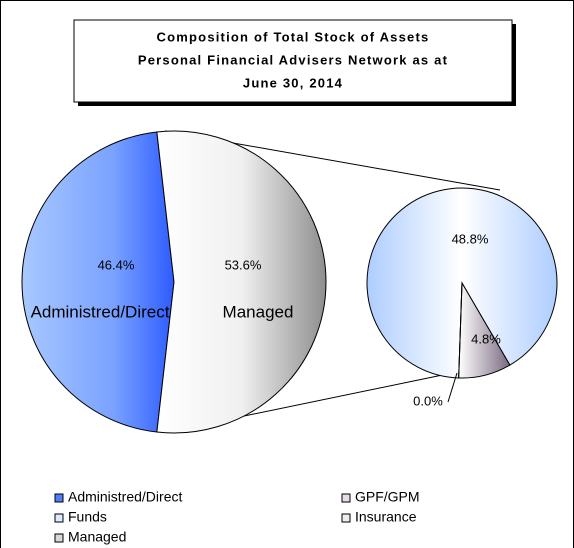  Describe the element at coordinates (293, 82) in the screenshot. I see `chart-title: June 30, 2014` at that location.